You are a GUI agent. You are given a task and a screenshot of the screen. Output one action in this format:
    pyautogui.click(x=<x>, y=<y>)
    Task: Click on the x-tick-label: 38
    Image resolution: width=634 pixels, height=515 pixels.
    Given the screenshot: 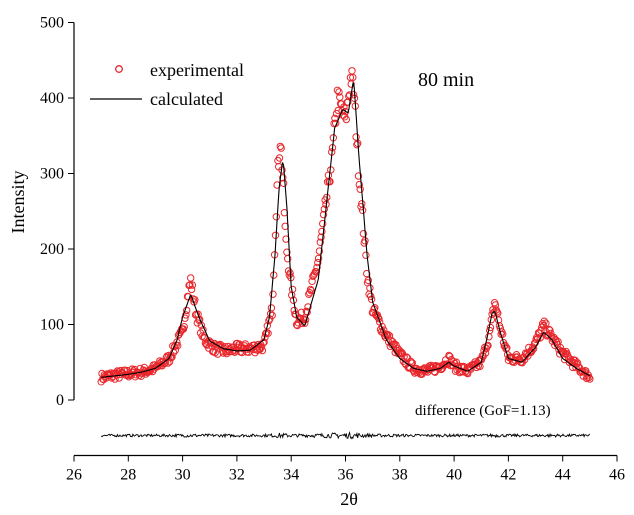 What is the action you would take?
    pyautogui.click(x=400, y=474)
    